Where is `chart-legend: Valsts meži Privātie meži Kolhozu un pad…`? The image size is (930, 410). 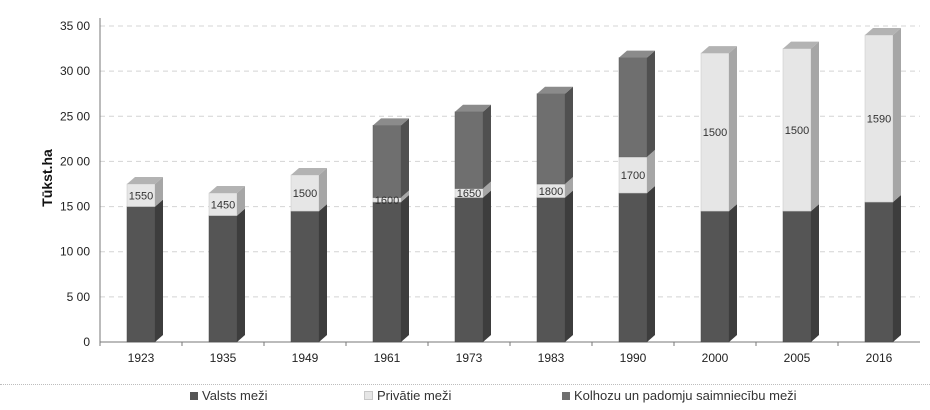 chart-legend: Valsts meži Privātie meži Kolhozu un pad… is located at coordinates (465, 396).